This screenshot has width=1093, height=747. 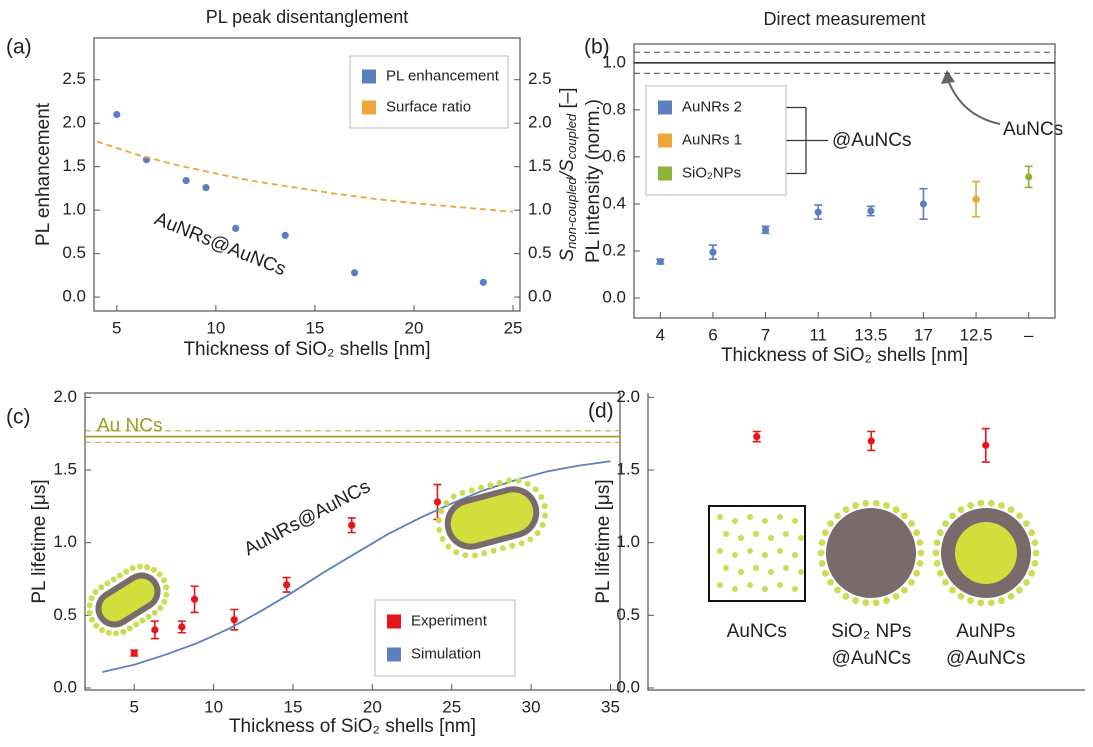 I want to click on y2-tick-label: 2.0, so click(x=540, y=122).